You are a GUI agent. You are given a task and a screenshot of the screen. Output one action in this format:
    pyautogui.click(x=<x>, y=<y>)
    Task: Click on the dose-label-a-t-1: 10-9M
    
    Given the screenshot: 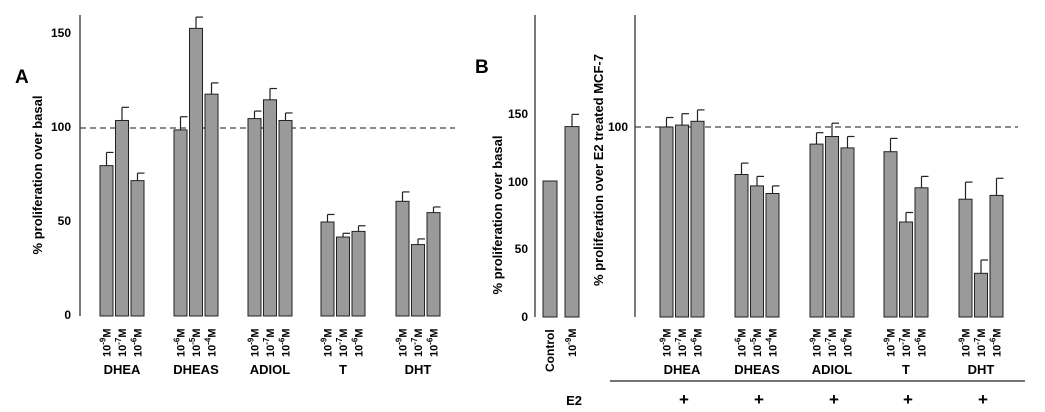 What is the action you would take?
    pyautogui.click(x=327, y=342)
    